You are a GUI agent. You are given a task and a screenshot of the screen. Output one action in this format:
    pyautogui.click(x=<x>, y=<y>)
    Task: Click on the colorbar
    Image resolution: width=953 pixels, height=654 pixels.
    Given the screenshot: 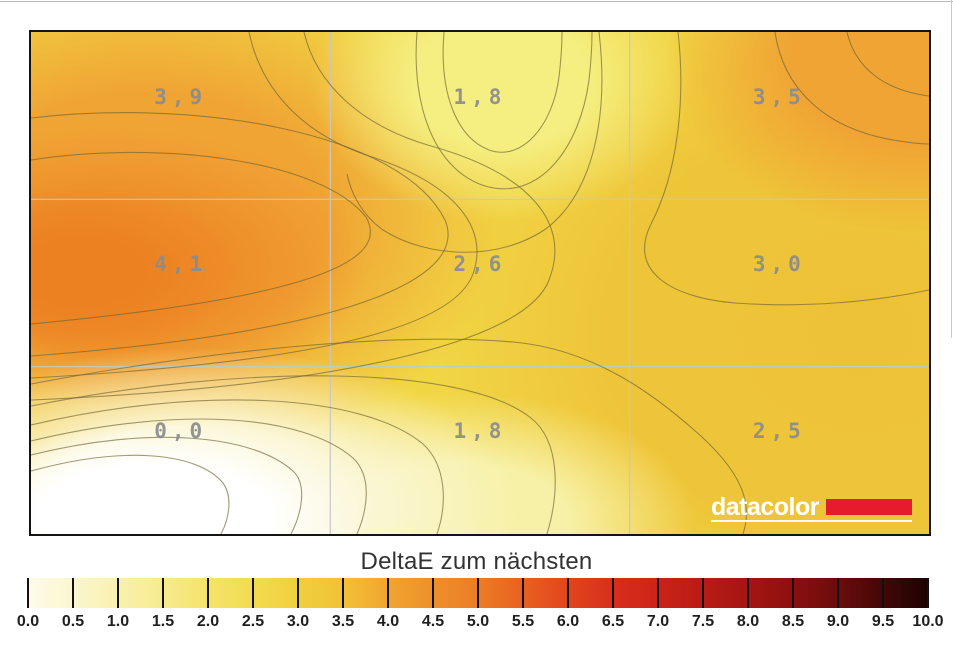 What is the action you would take?
    pyautogui.click(x=478, y=593)
    